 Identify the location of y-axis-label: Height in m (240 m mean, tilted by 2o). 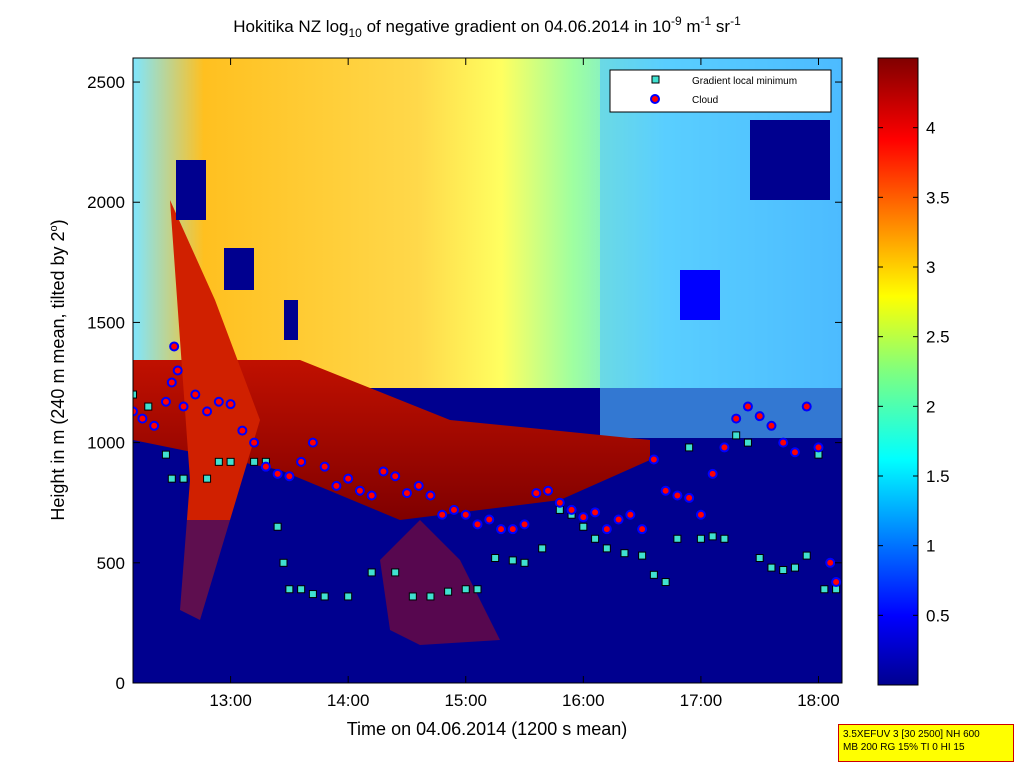
(58, 369).